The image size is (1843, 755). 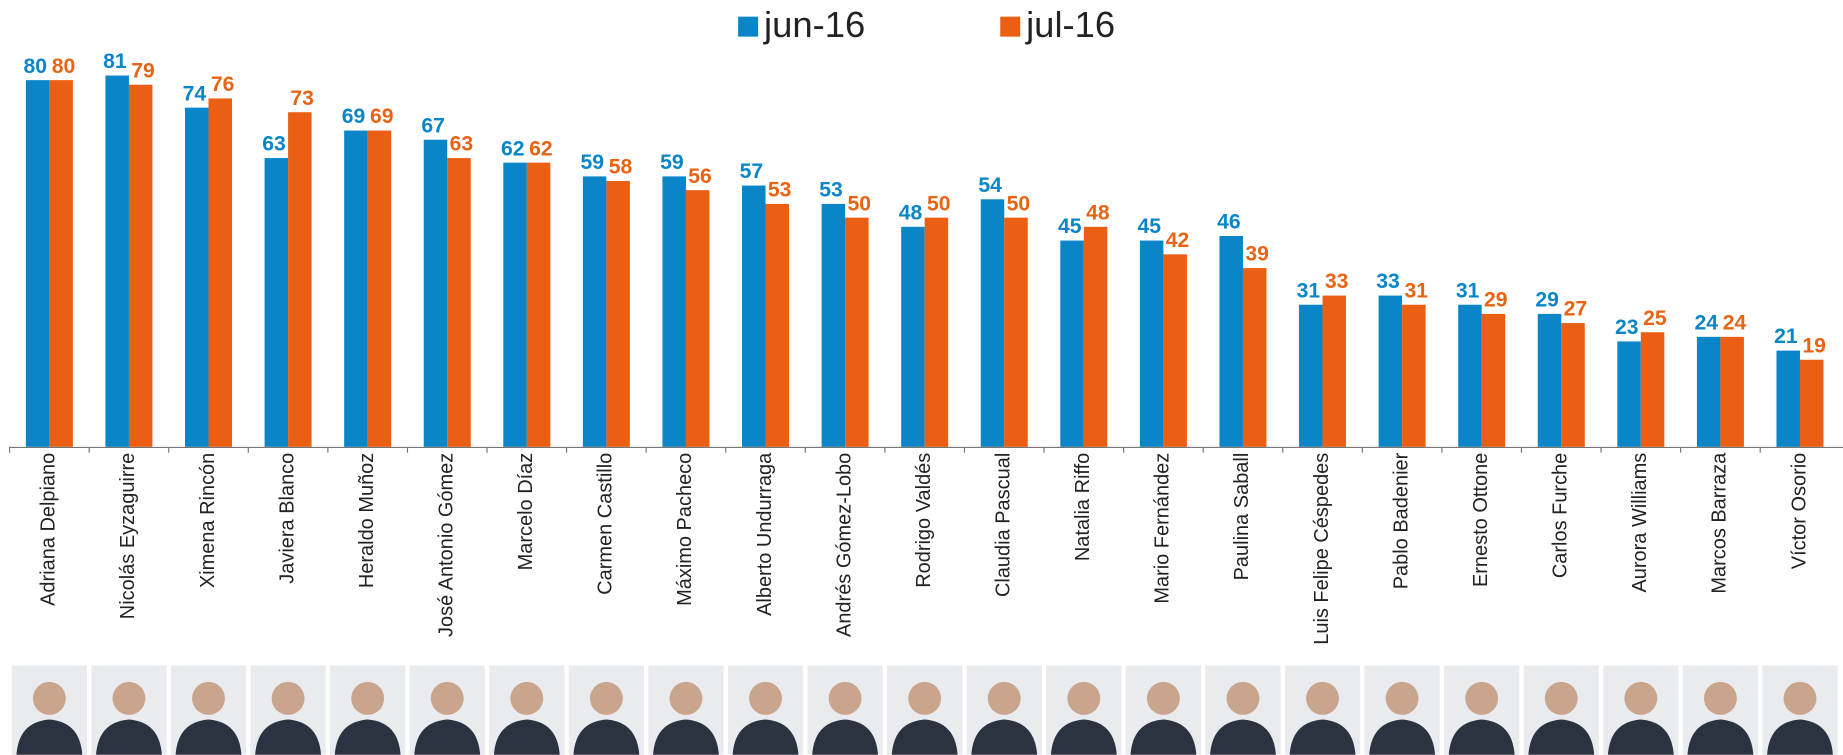 I want to click on data-label: 57, so click(x=752, y=171).